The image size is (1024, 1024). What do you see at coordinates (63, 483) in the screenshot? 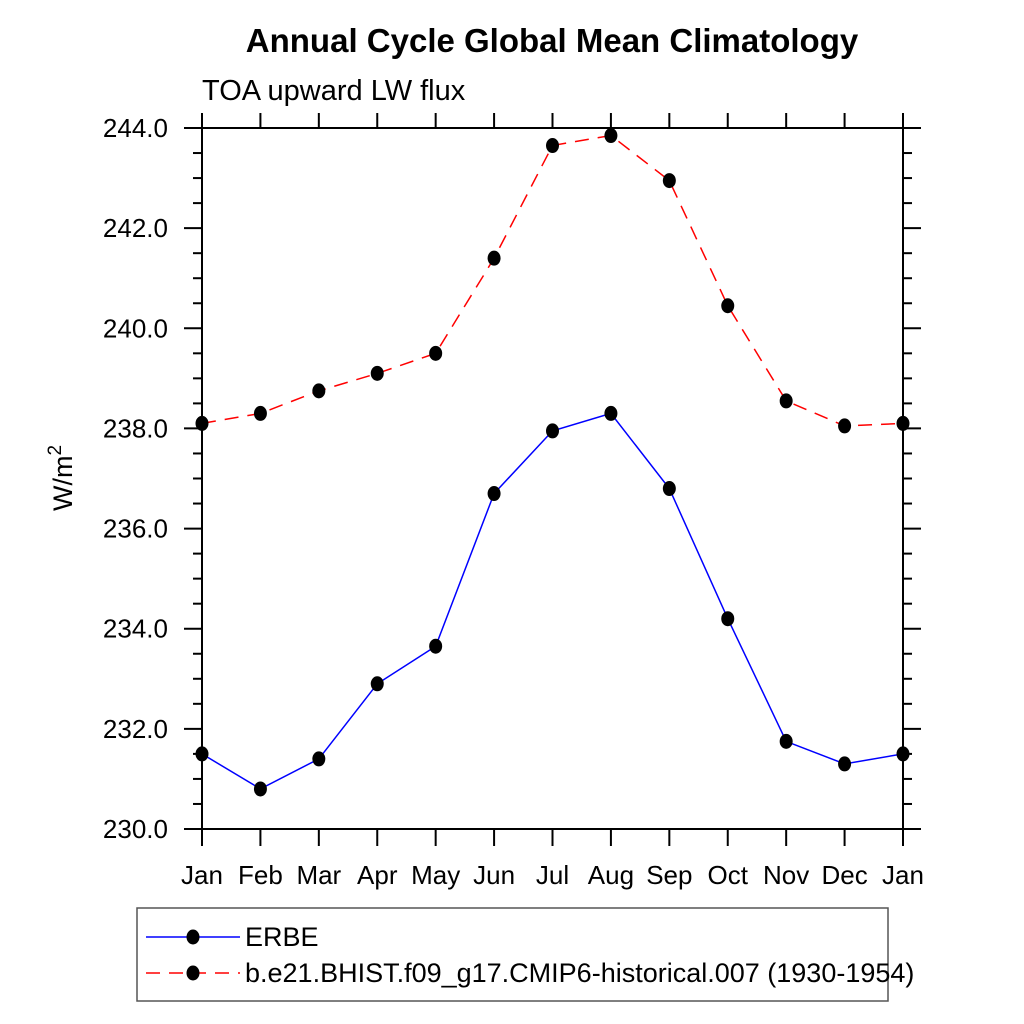
I see `y-axis-label-base: W/m` at bounding box center [63, 483].